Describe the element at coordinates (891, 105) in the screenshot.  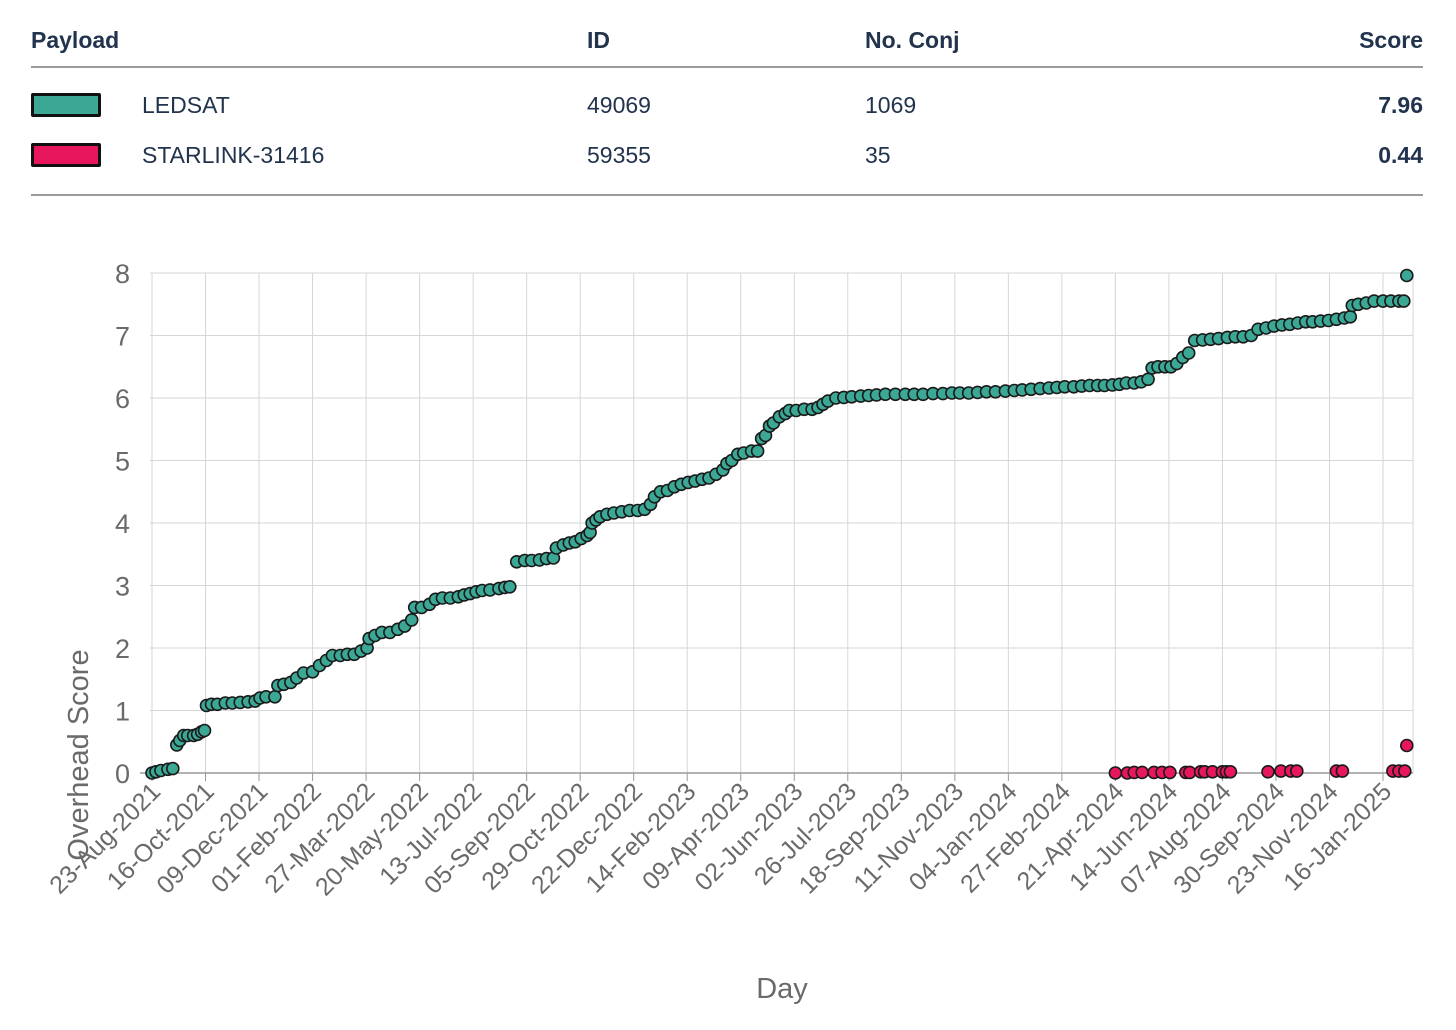
I see `payload-conj-count: 1069` at that location.